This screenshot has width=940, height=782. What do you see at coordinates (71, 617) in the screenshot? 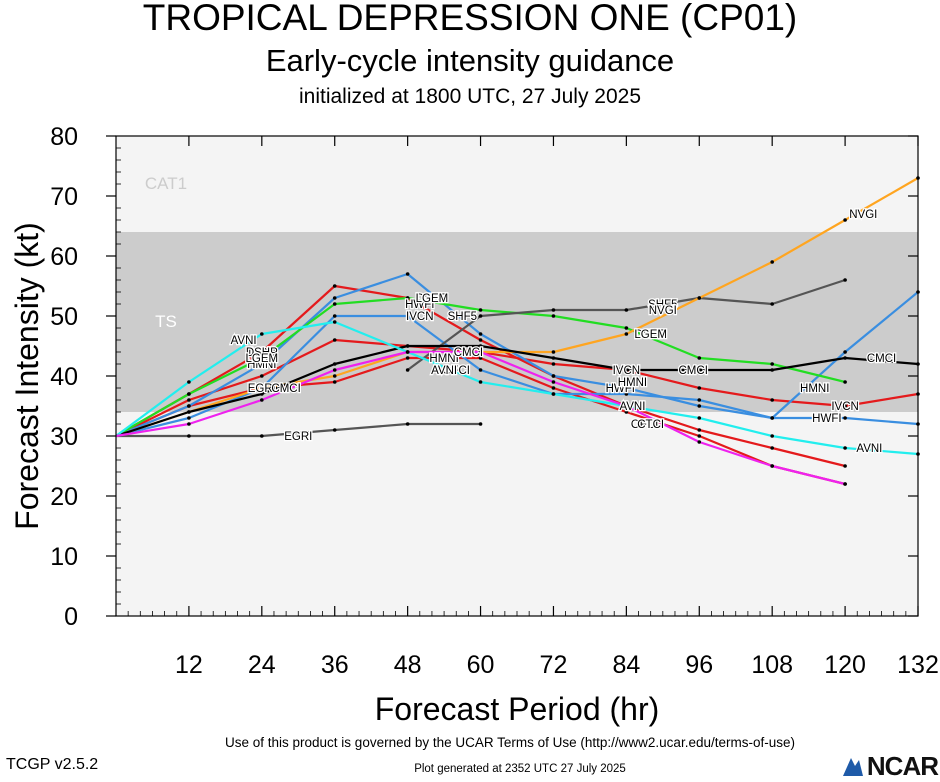
I see `y-tick-label: 0` at bounding box center [71, 617].